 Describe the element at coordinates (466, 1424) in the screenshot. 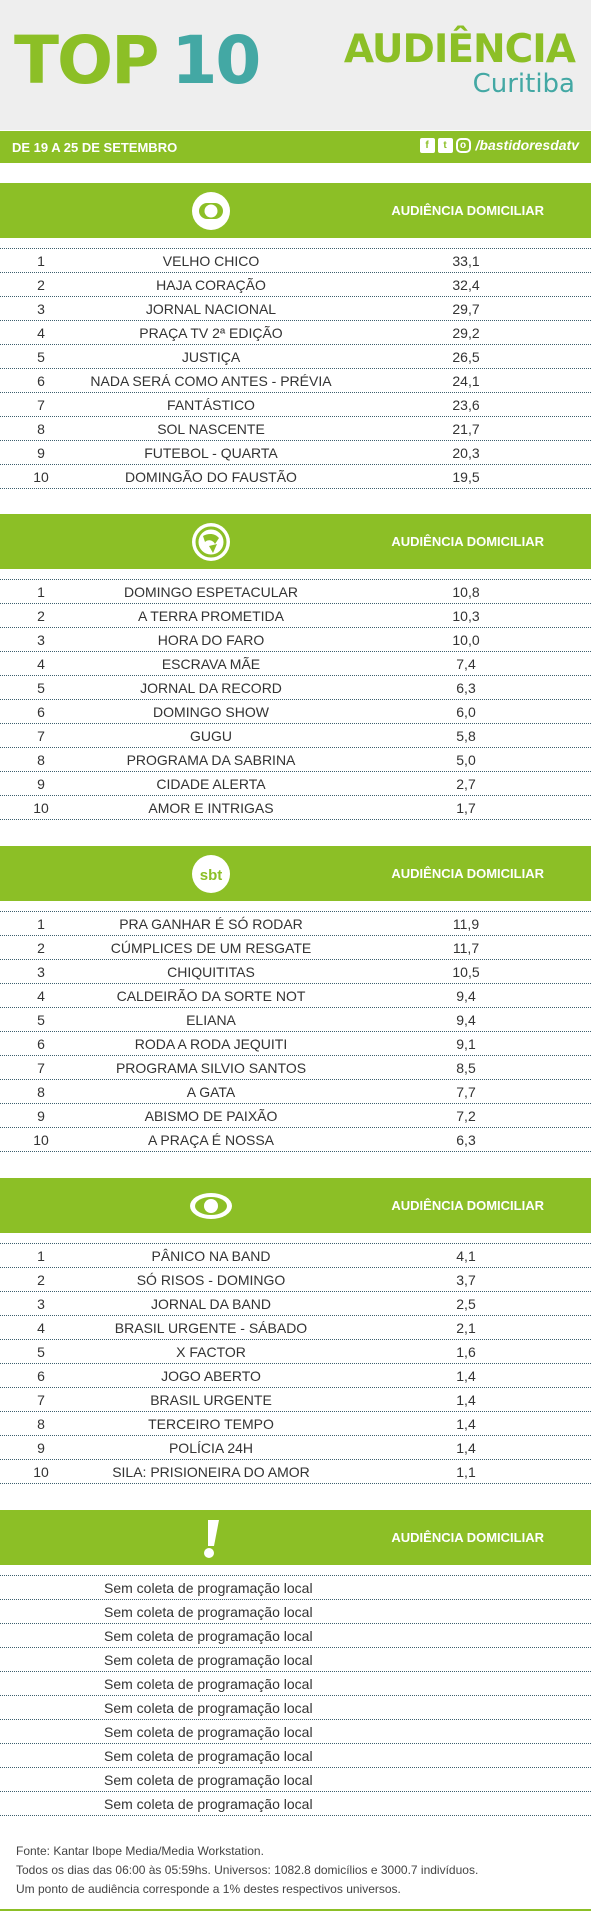

I see `audience-value: 1,4` at that location.